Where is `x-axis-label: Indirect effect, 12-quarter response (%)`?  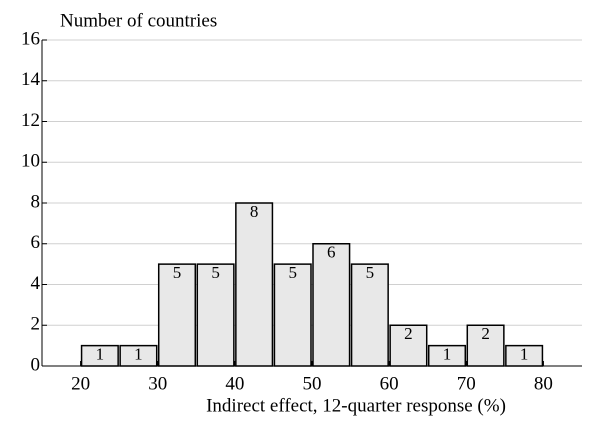 x-axis-label: Indirect effect, 12-quarter response (%) is located at coordinates (356, 405).